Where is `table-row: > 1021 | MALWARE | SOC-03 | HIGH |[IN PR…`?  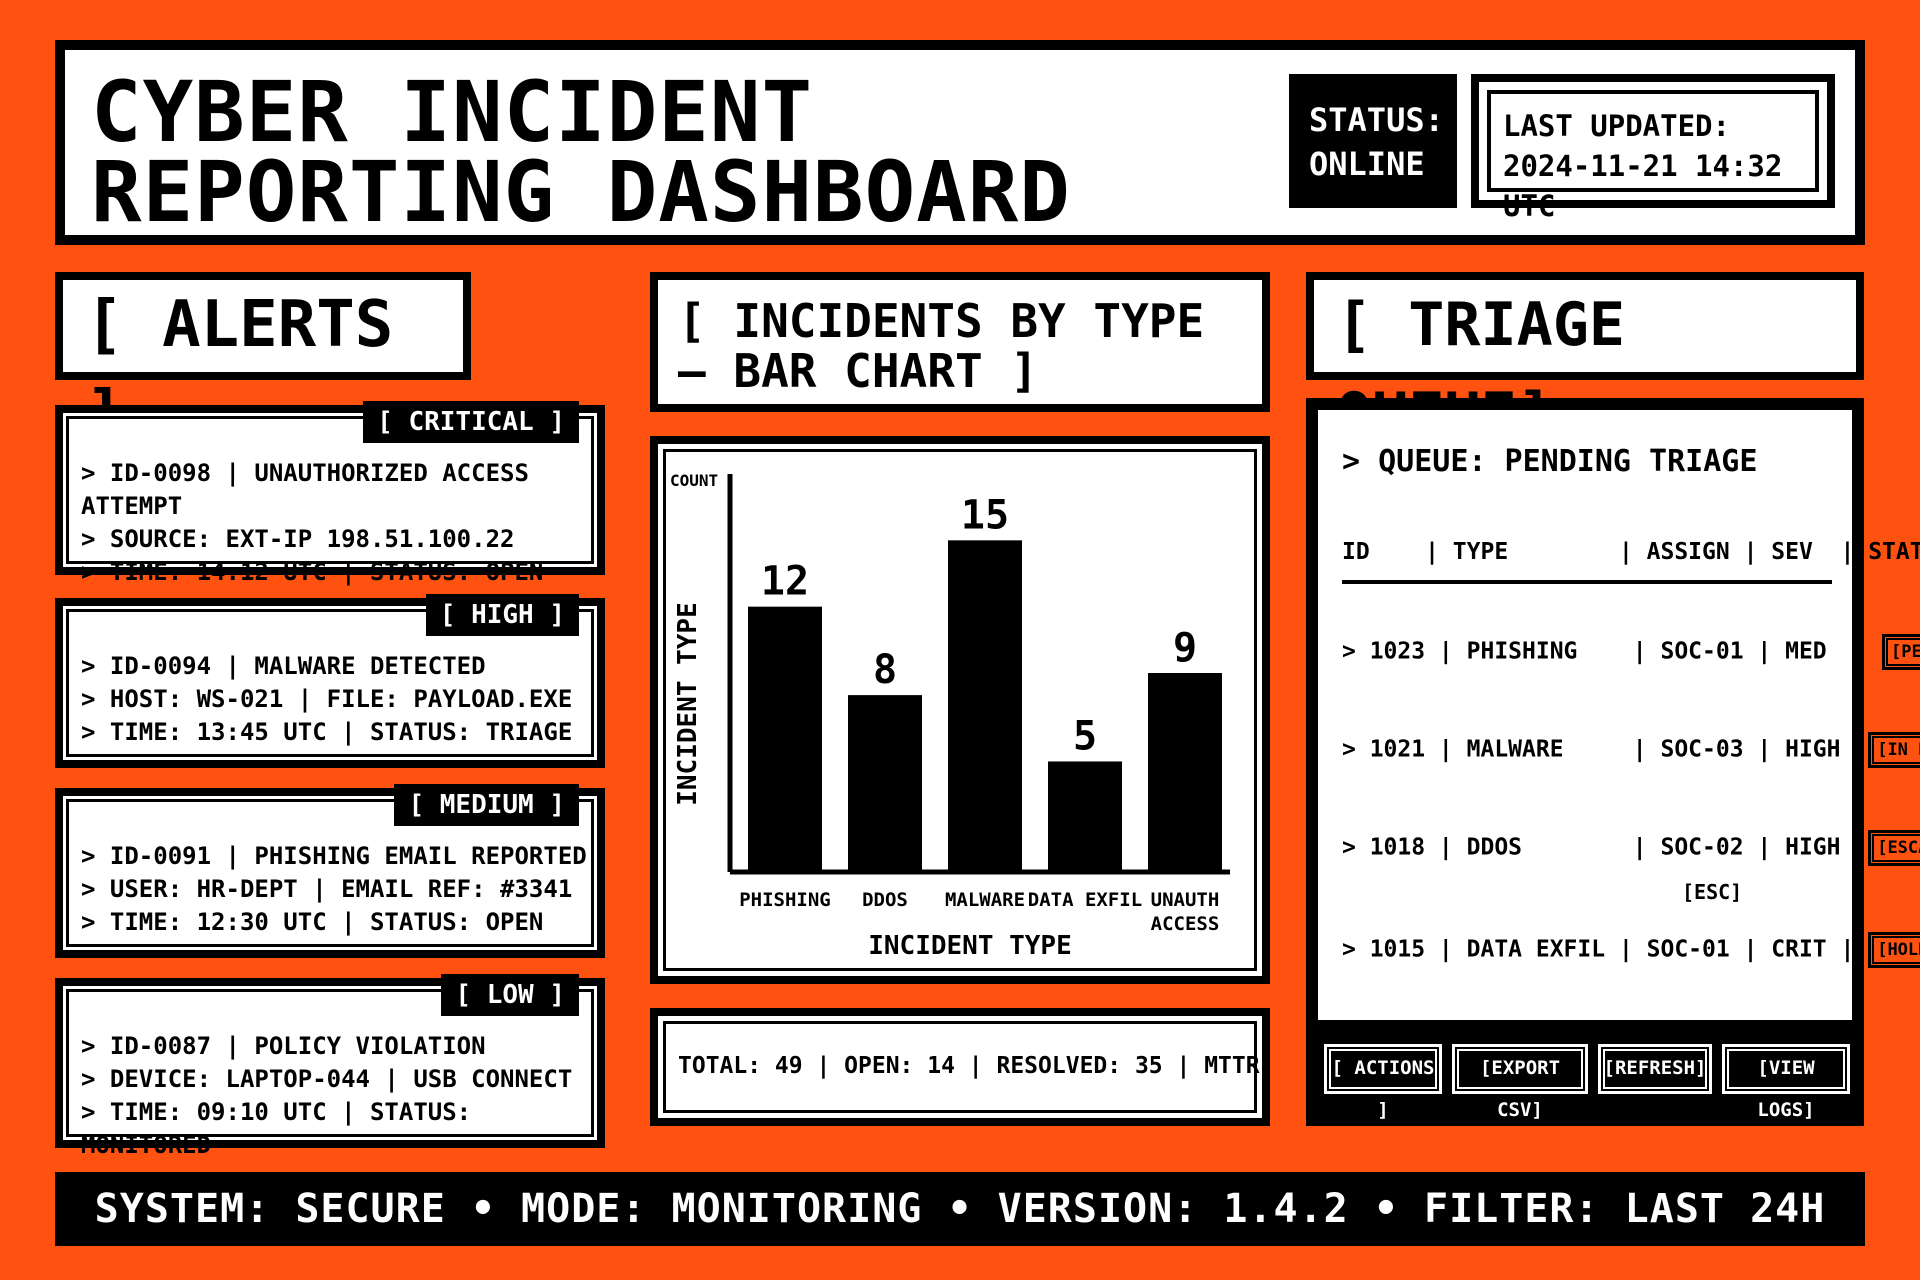 table-row: > 1021 | MALWARE | SOC-03 | HIGH |[IN PR… is located at coordinates (1631, 750).